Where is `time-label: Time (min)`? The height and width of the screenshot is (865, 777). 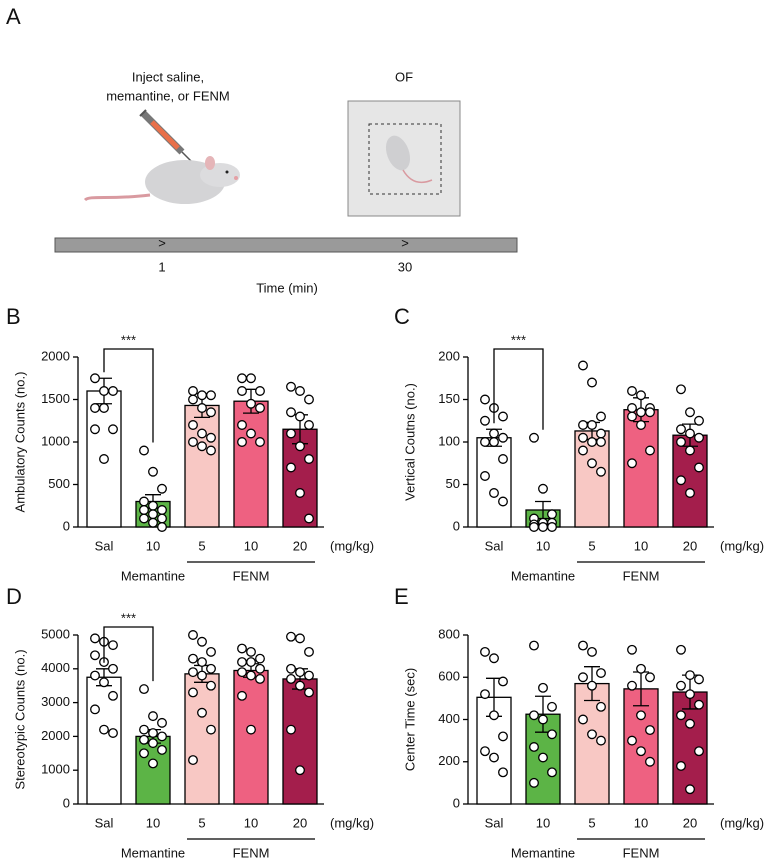 time-label: Time (min) is located at coordinates (287, 287).